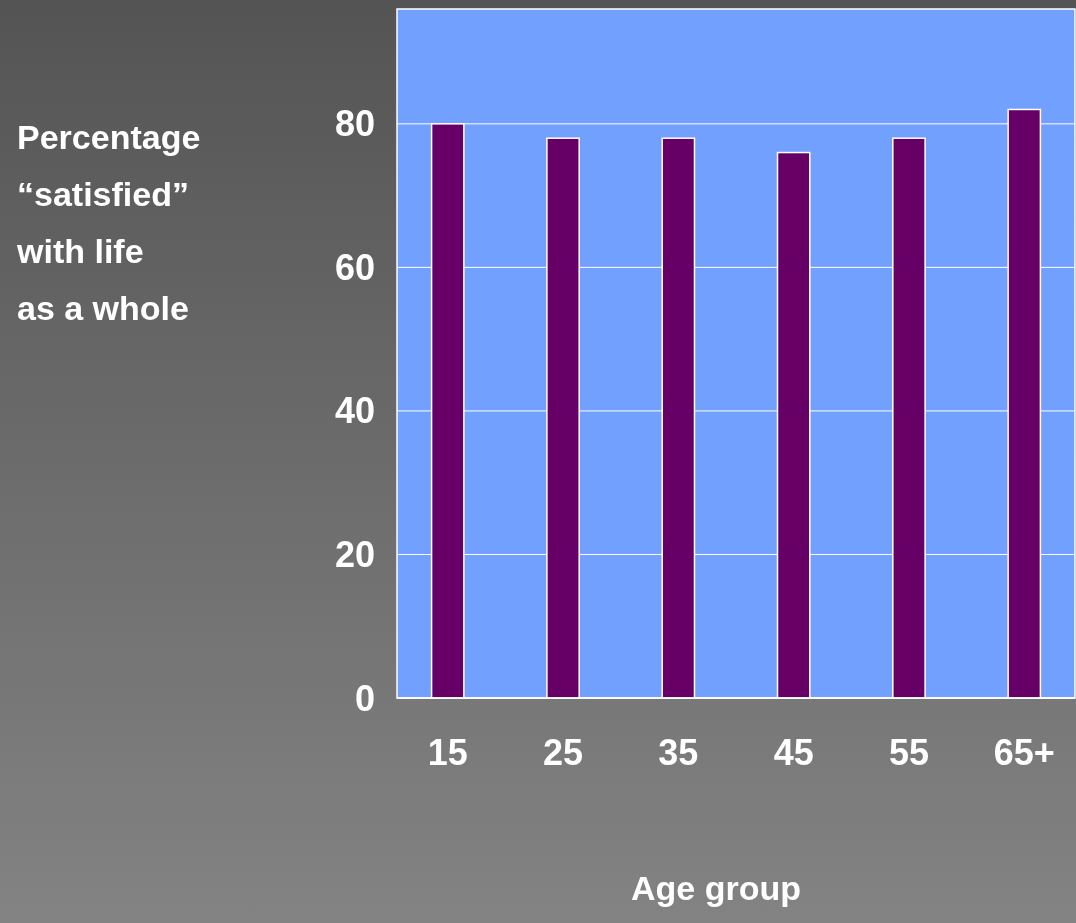  Describe the element at coordinates (354, 411) in the screenshot. I see `y-tick-label: 40` at that location.